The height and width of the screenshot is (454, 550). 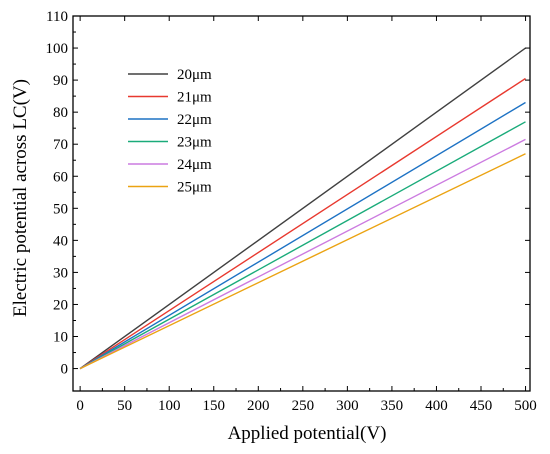 I want to click on y-axis-title: Electric potential across LC(V), so click(x=20, y=198).